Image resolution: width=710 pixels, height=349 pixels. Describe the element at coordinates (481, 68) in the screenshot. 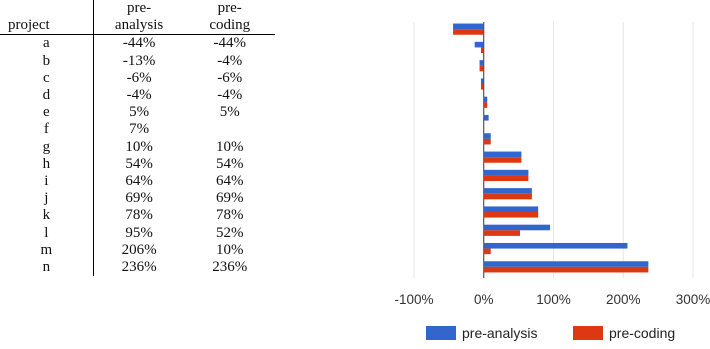

I see `bar-pre-coding-c` at that location.